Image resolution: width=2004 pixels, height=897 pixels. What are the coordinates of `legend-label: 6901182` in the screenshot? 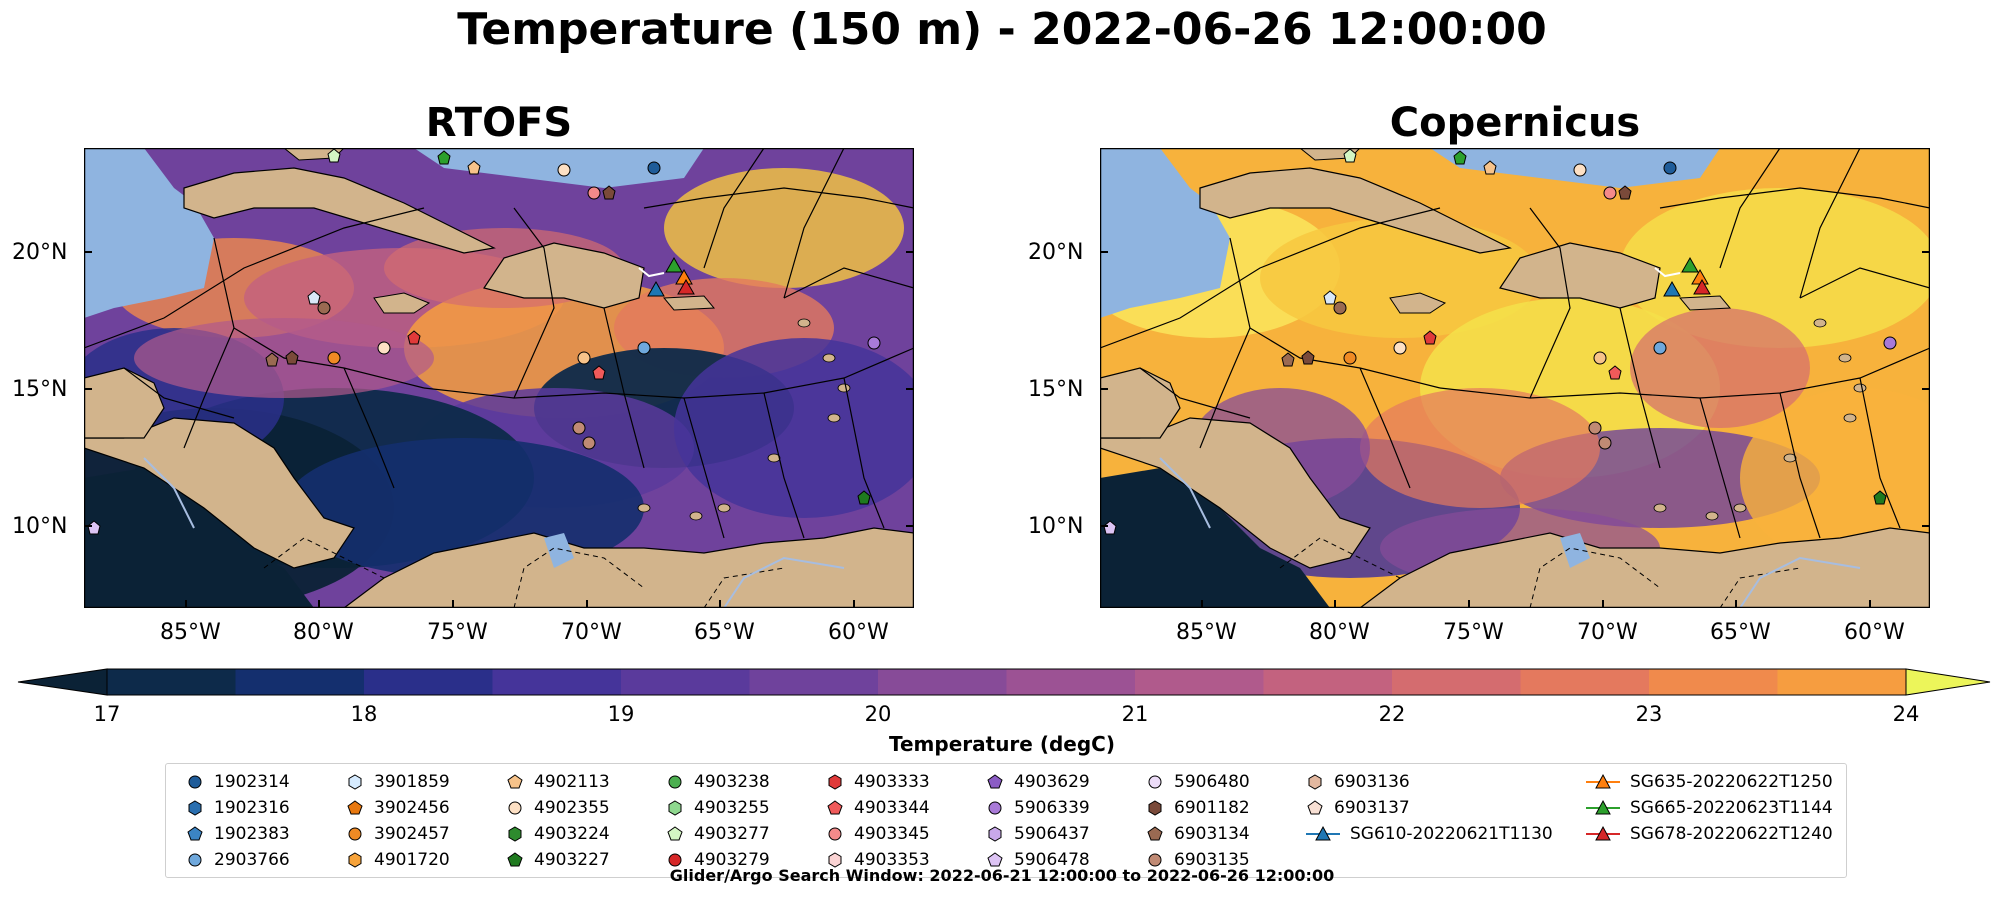 It's located at (1212, 808).